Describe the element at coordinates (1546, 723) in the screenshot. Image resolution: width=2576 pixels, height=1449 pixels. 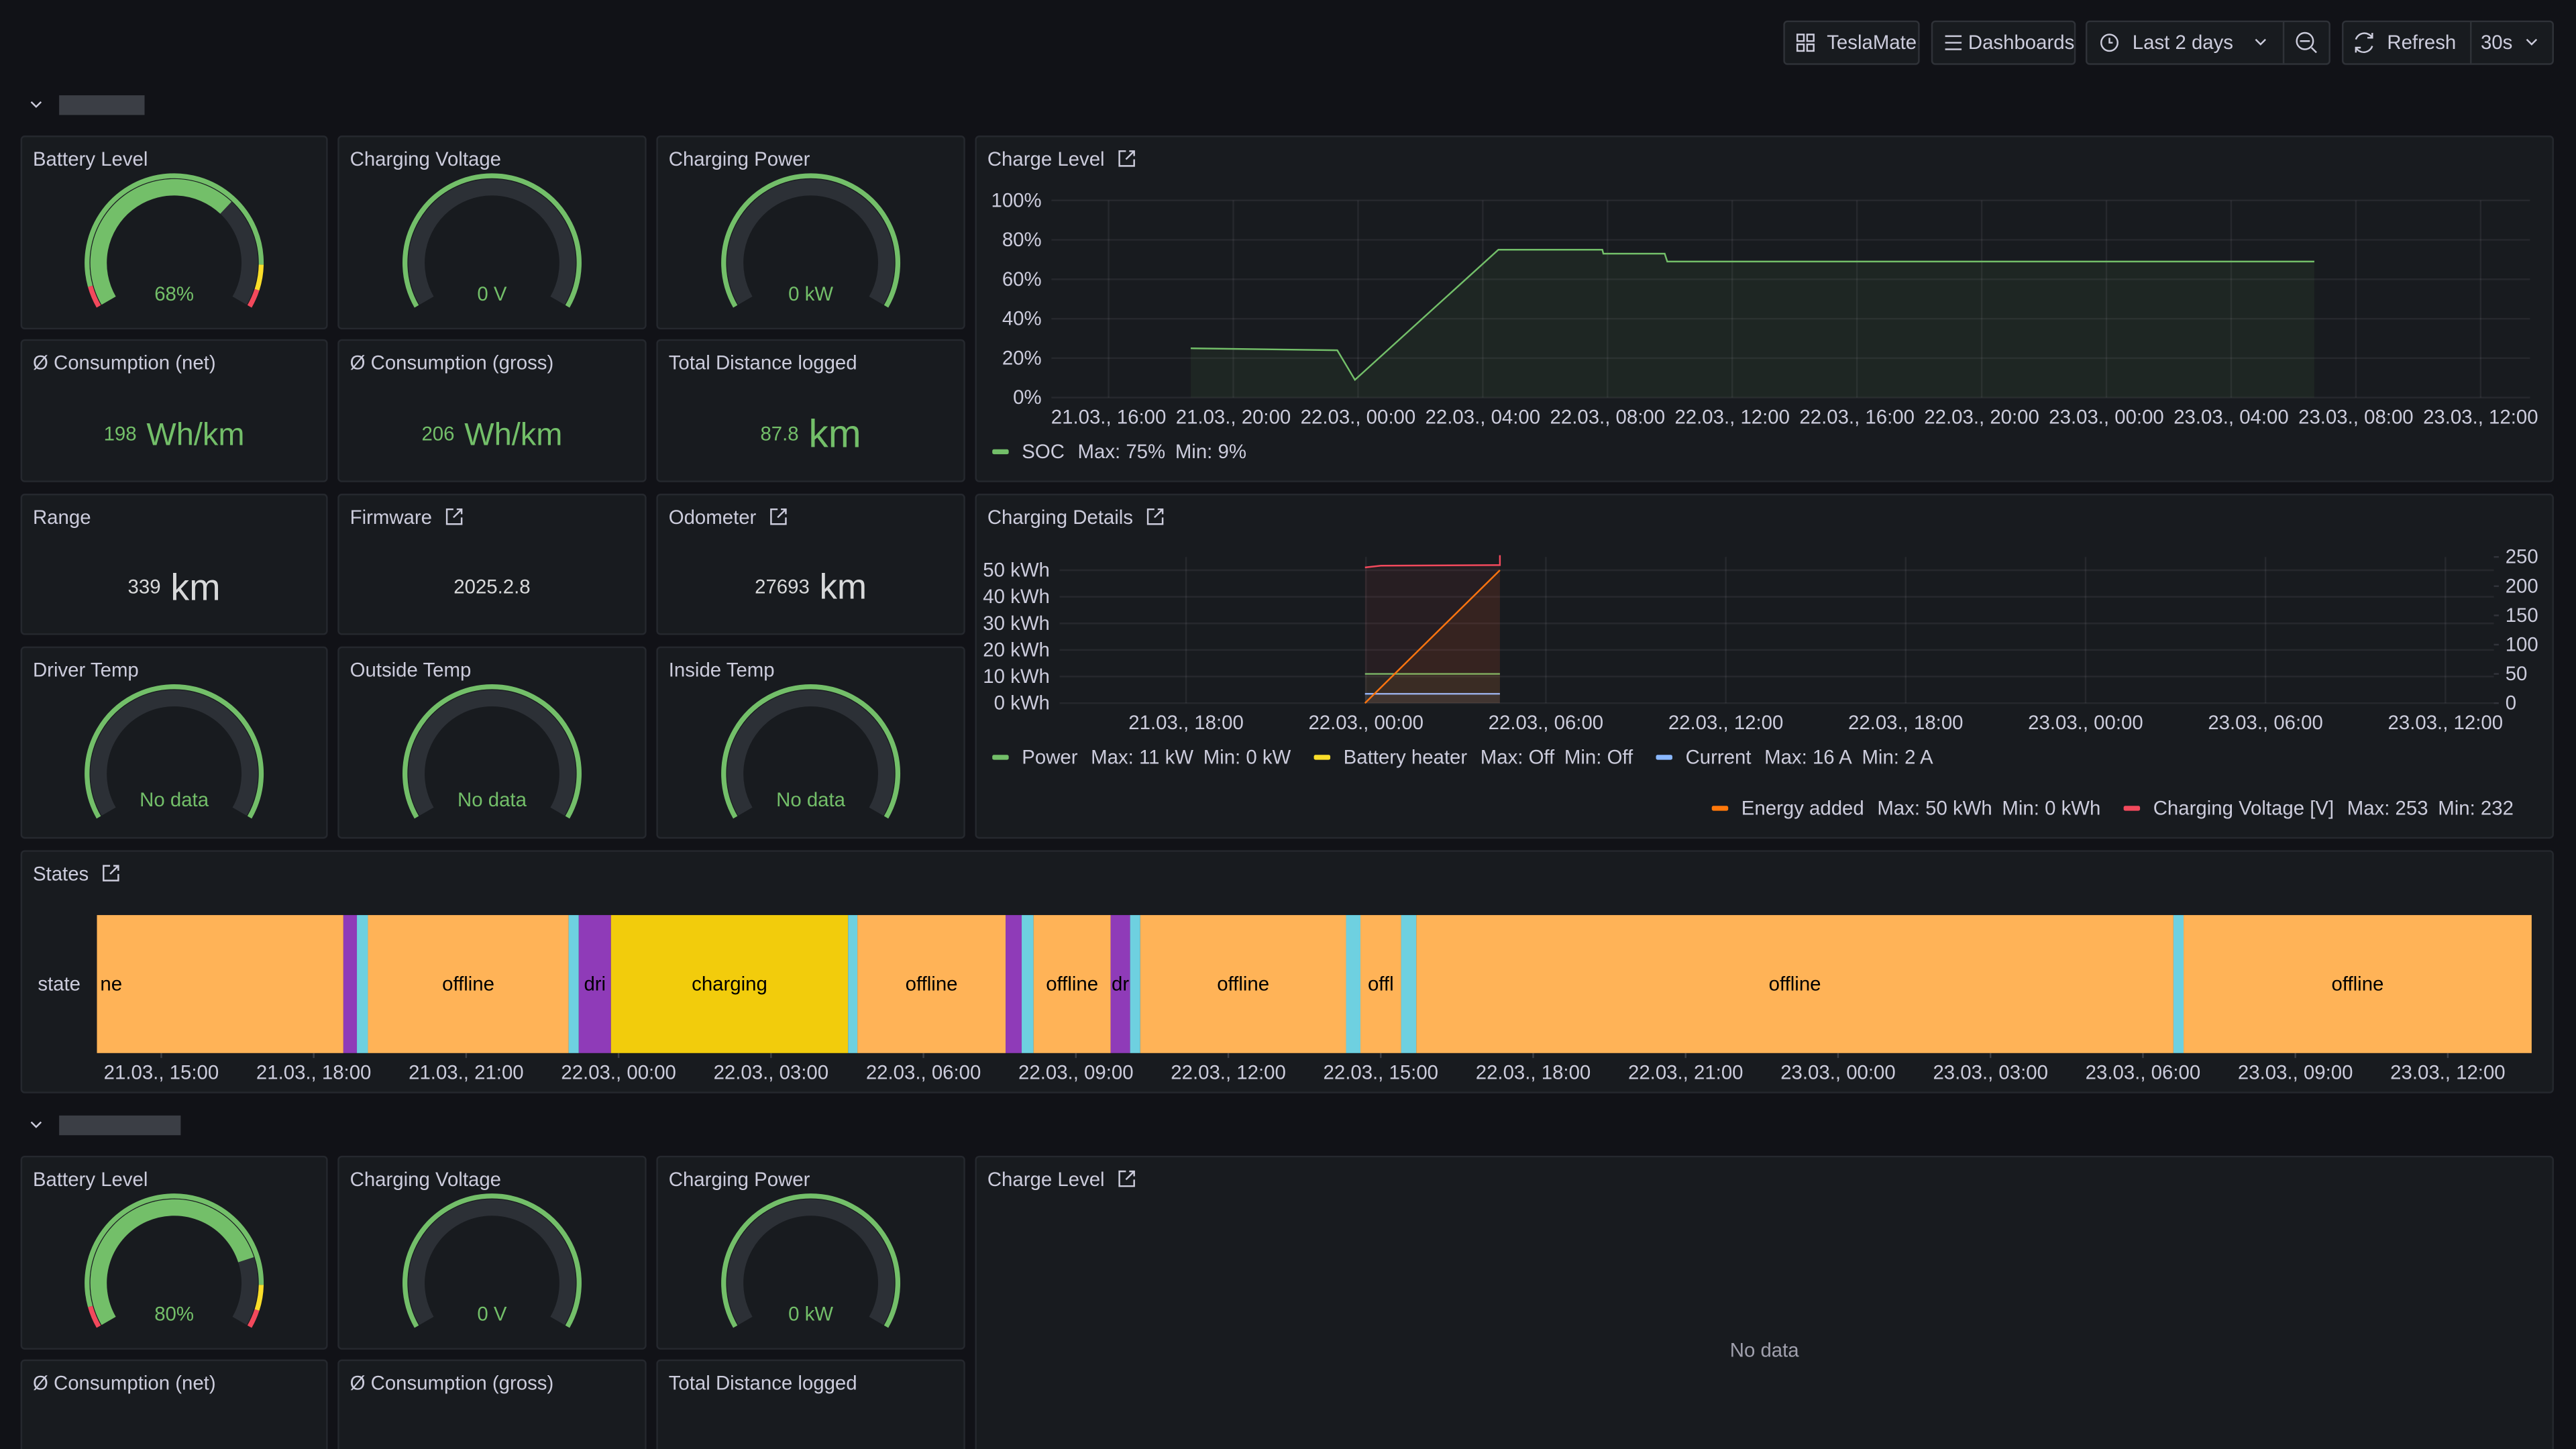
I see `x-tick-label: 22.03., 06:00` at that location.